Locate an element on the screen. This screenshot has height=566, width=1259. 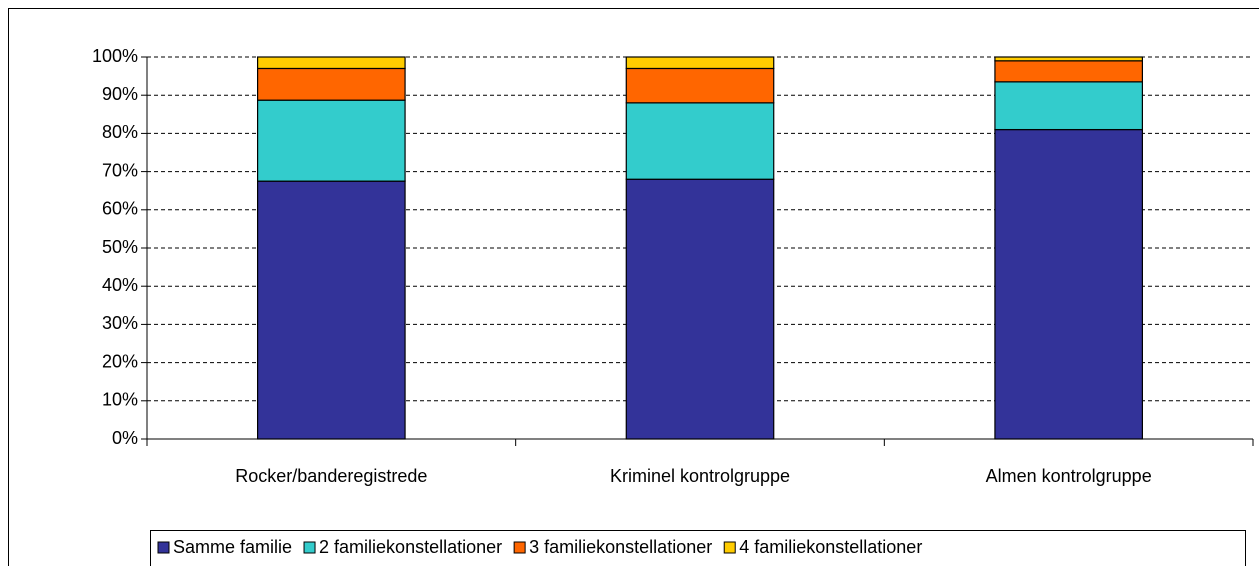
y-tick-label: 50% is located at coordinates (120, 247).